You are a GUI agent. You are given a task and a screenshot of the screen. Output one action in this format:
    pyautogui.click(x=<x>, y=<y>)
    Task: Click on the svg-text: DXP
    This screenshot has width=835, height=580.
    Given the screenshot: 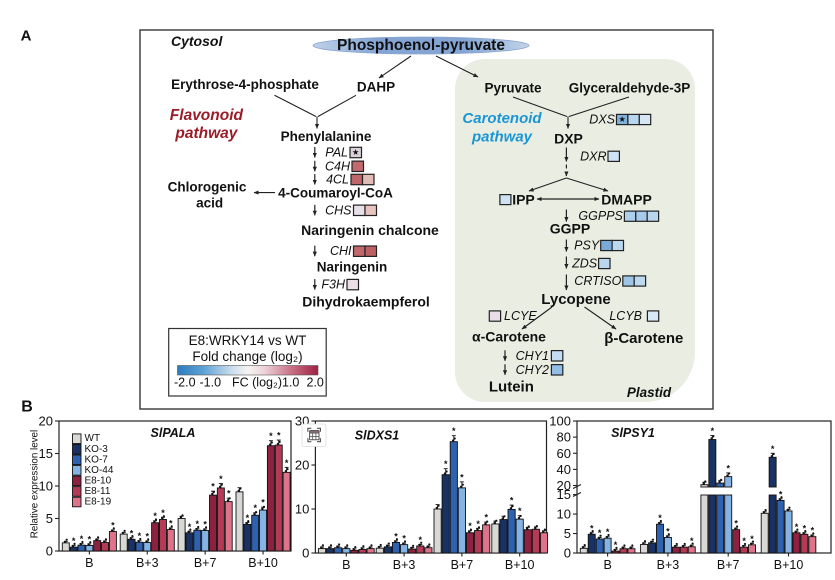 What is the action you would take?
    pyautogui.click(x=568, y=138)
    